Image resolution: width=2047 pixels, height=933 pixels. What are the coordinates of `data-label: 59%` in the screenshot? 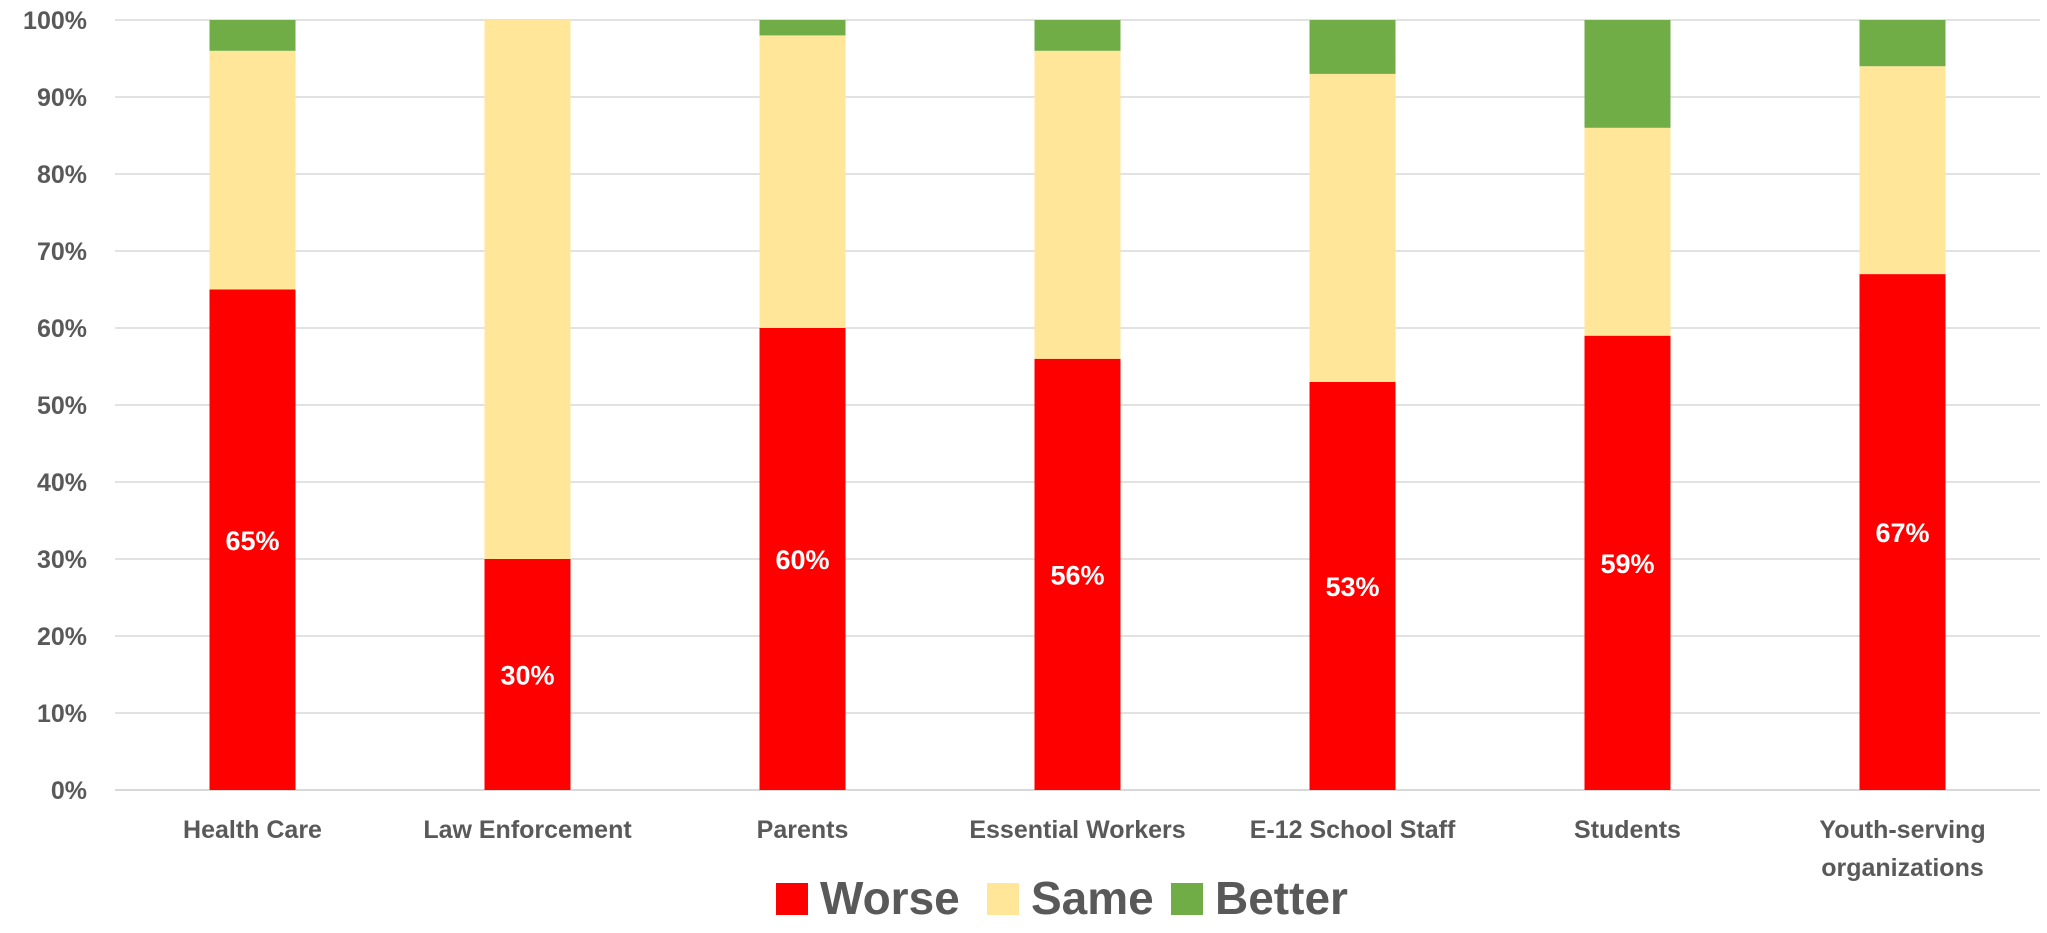 It's located at (1627, 564).